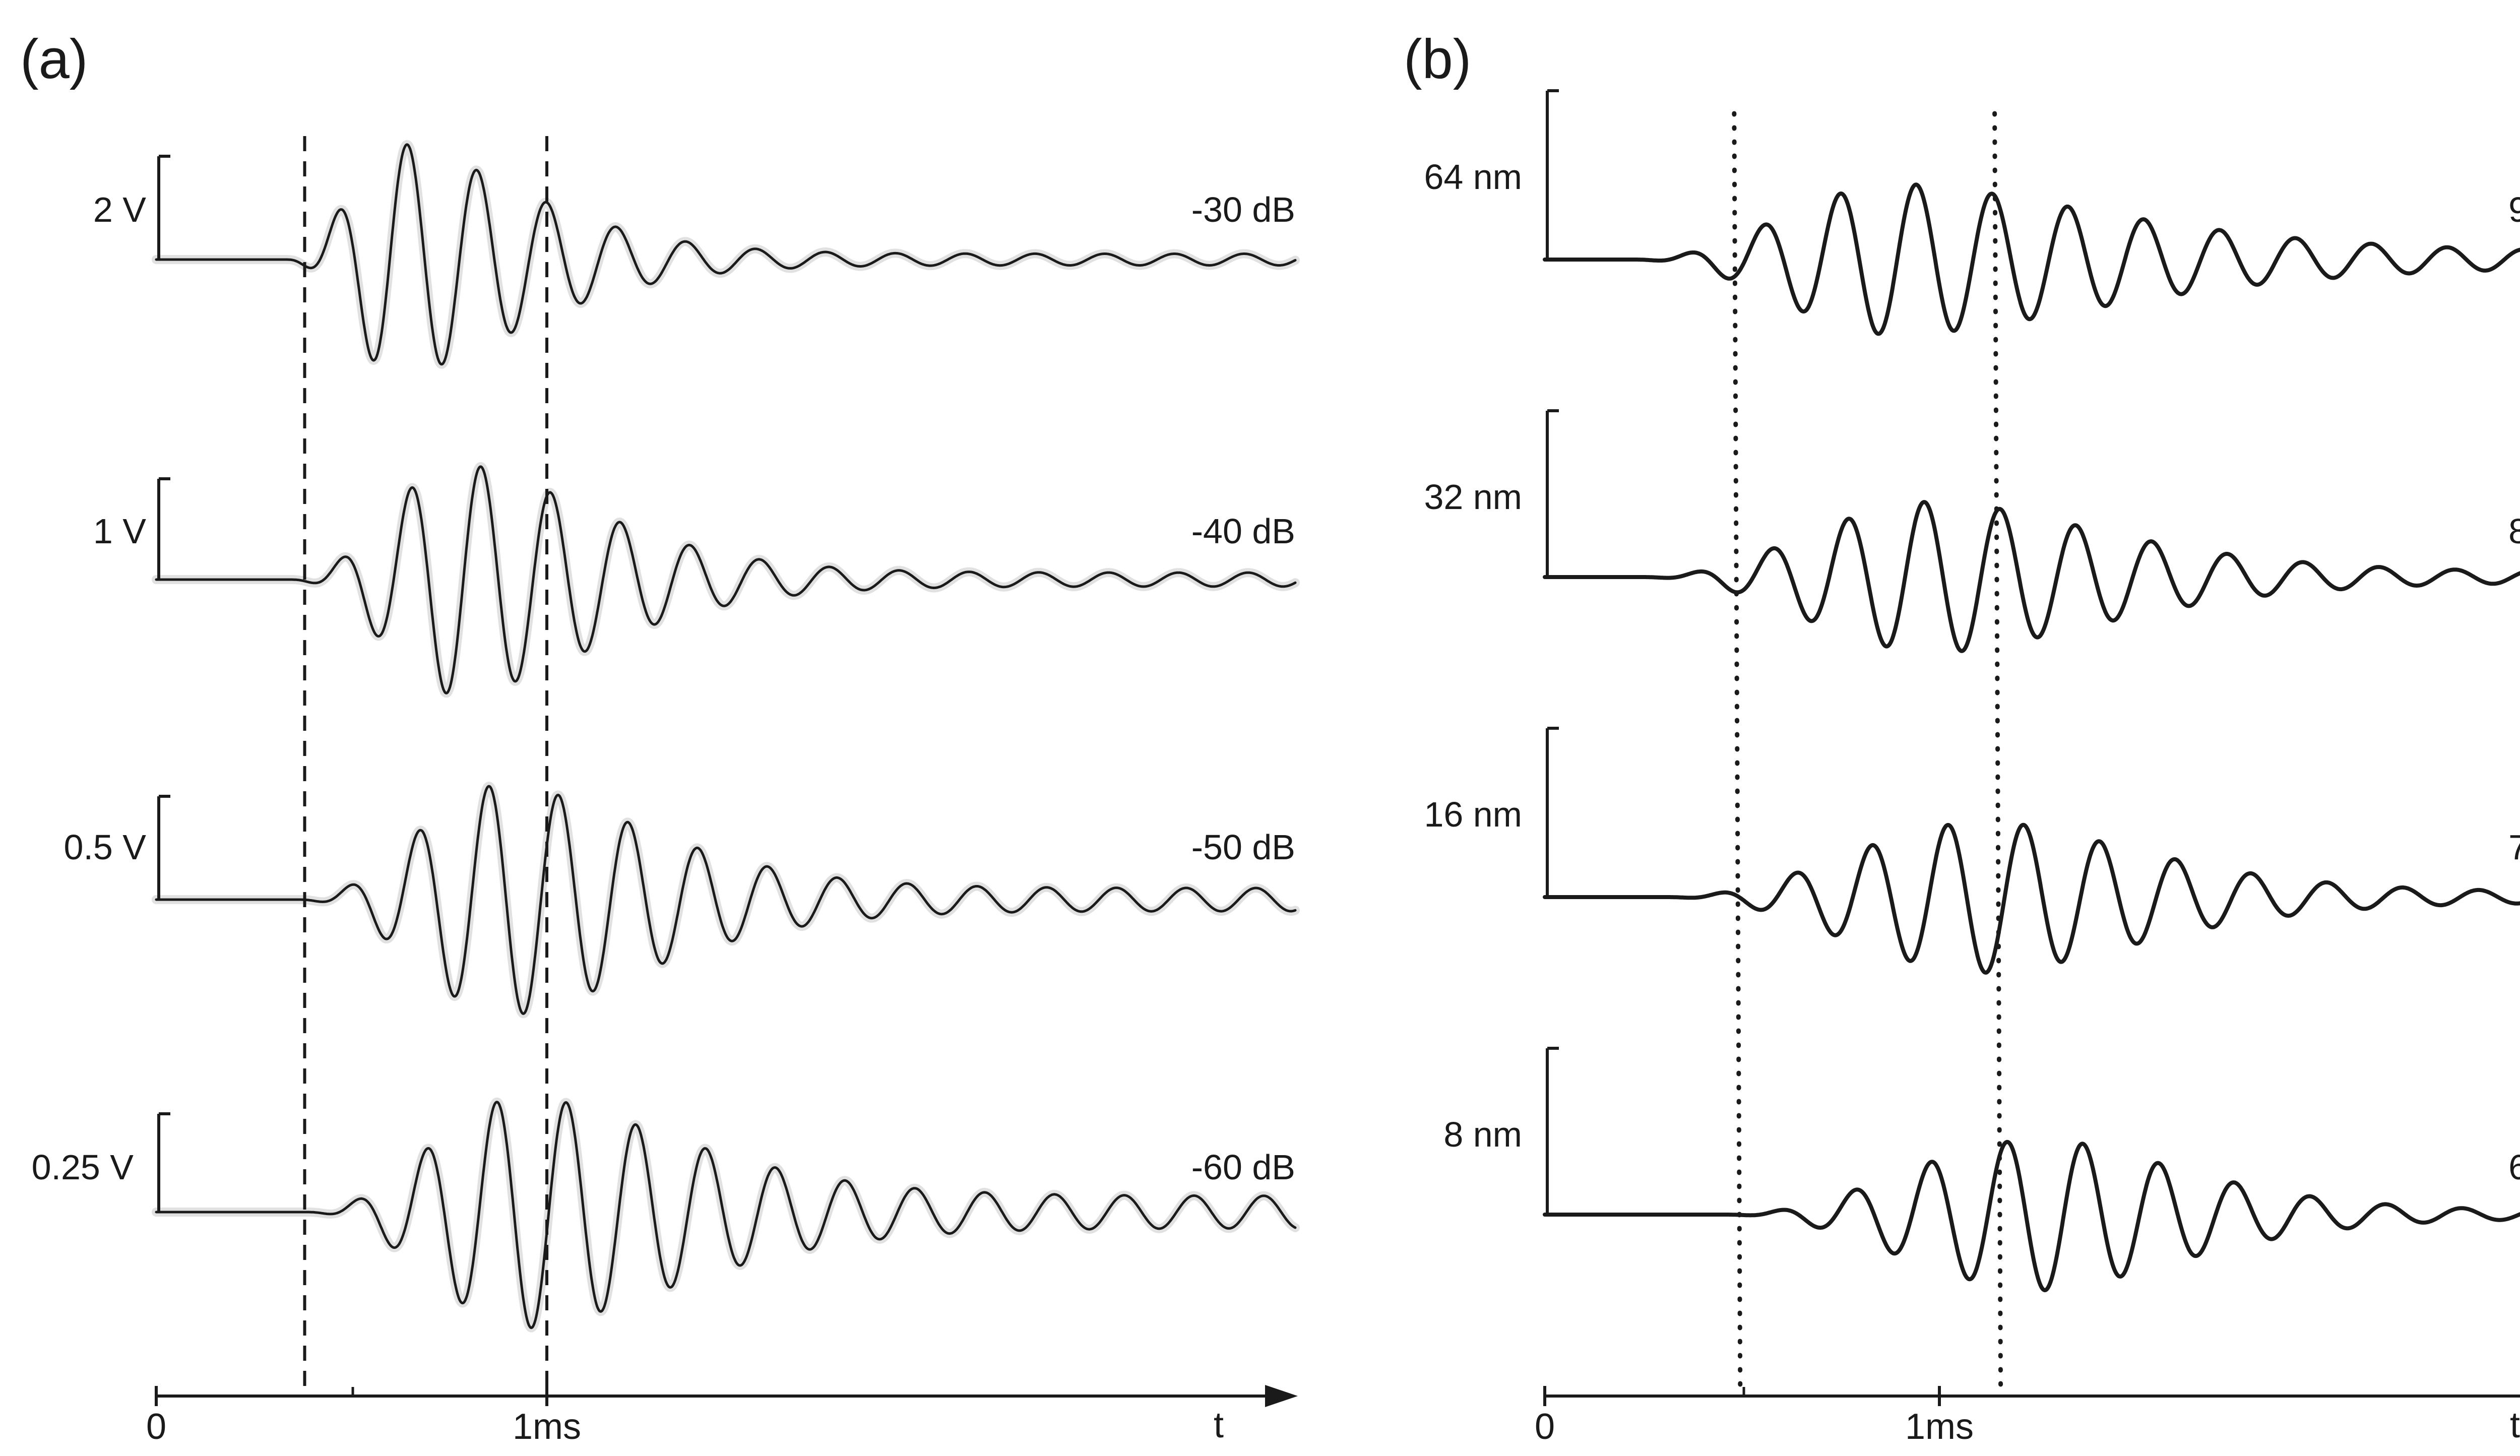  What do you see at coordinates (2514, 210) in the screenshot?
I see `level-label: 96 dB` at bounding box center [2514, 210].